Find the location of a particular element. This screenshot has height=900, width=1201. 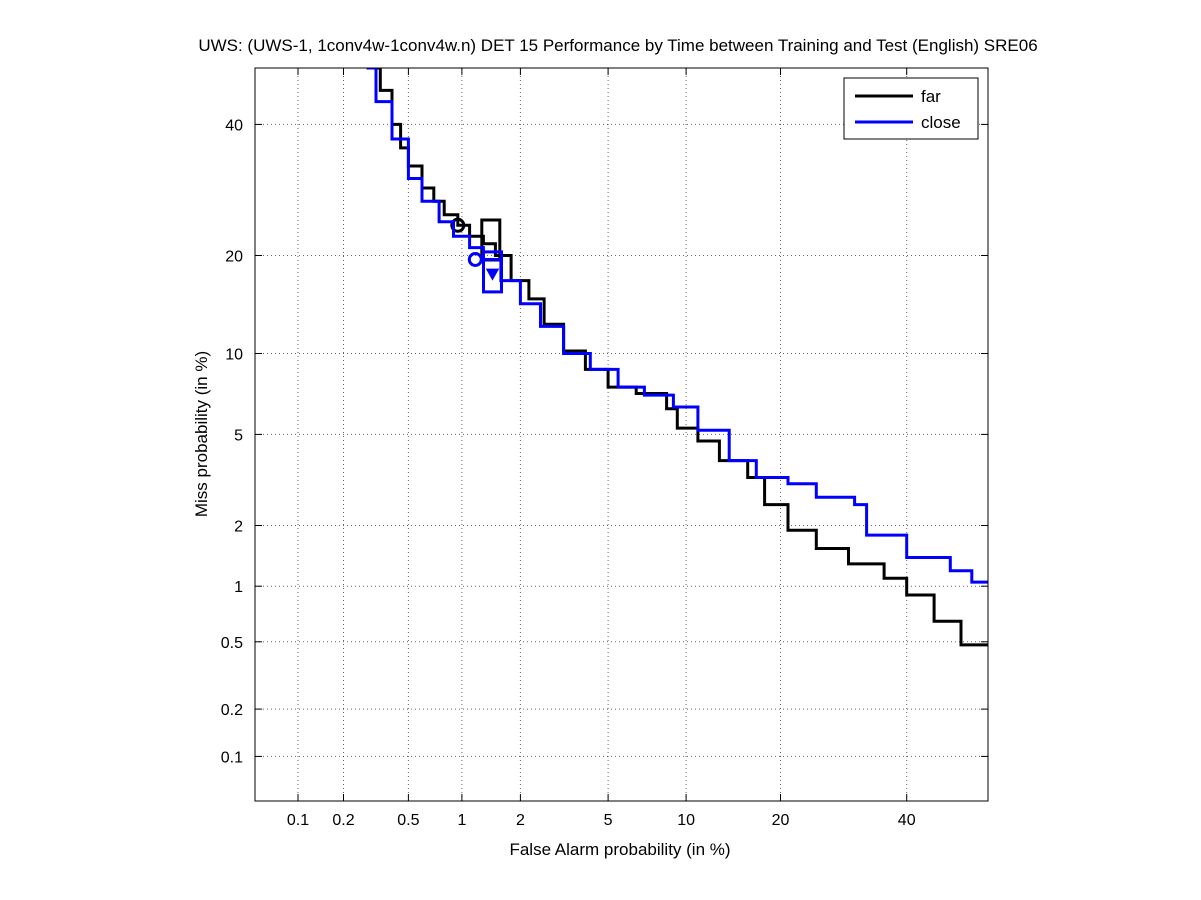

legend-label-close: close is located at coordinates (941, 122).